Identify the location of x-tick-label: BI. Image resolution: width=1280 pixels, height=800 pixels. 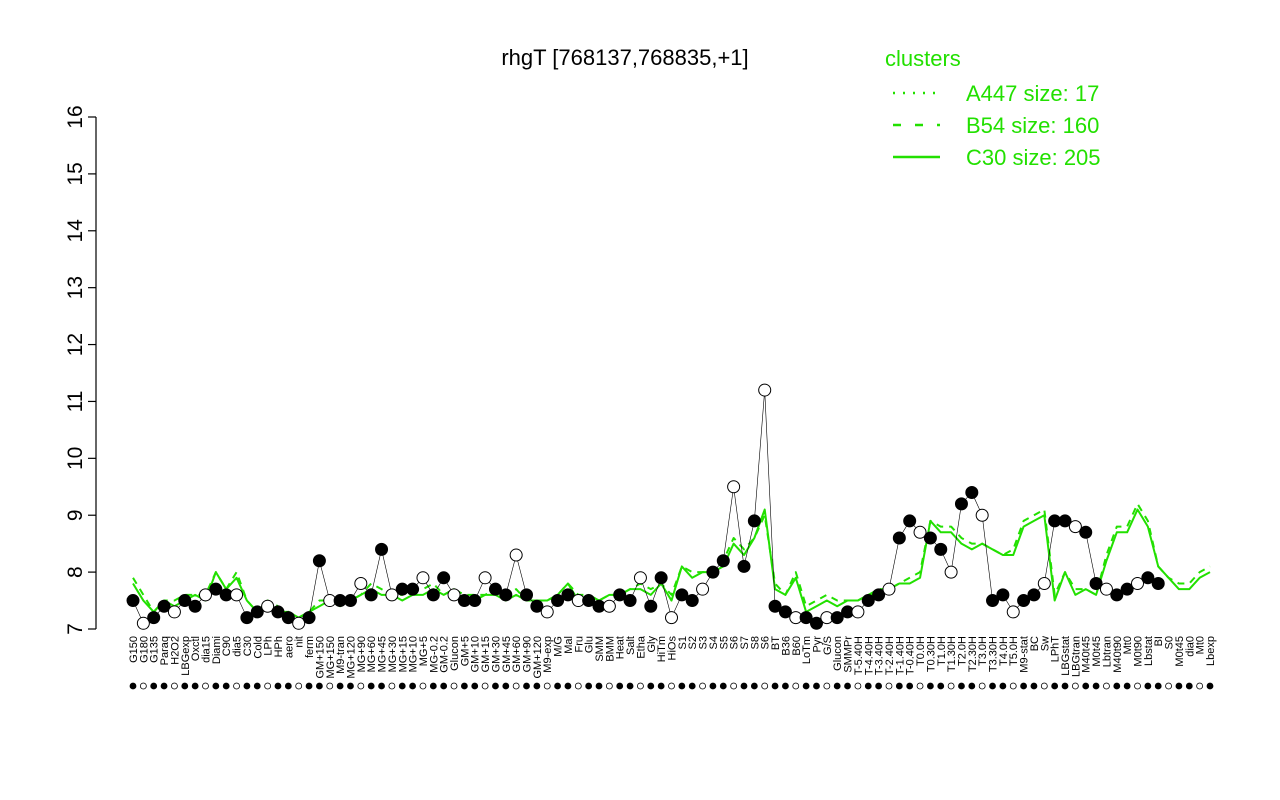
(1159, 641).